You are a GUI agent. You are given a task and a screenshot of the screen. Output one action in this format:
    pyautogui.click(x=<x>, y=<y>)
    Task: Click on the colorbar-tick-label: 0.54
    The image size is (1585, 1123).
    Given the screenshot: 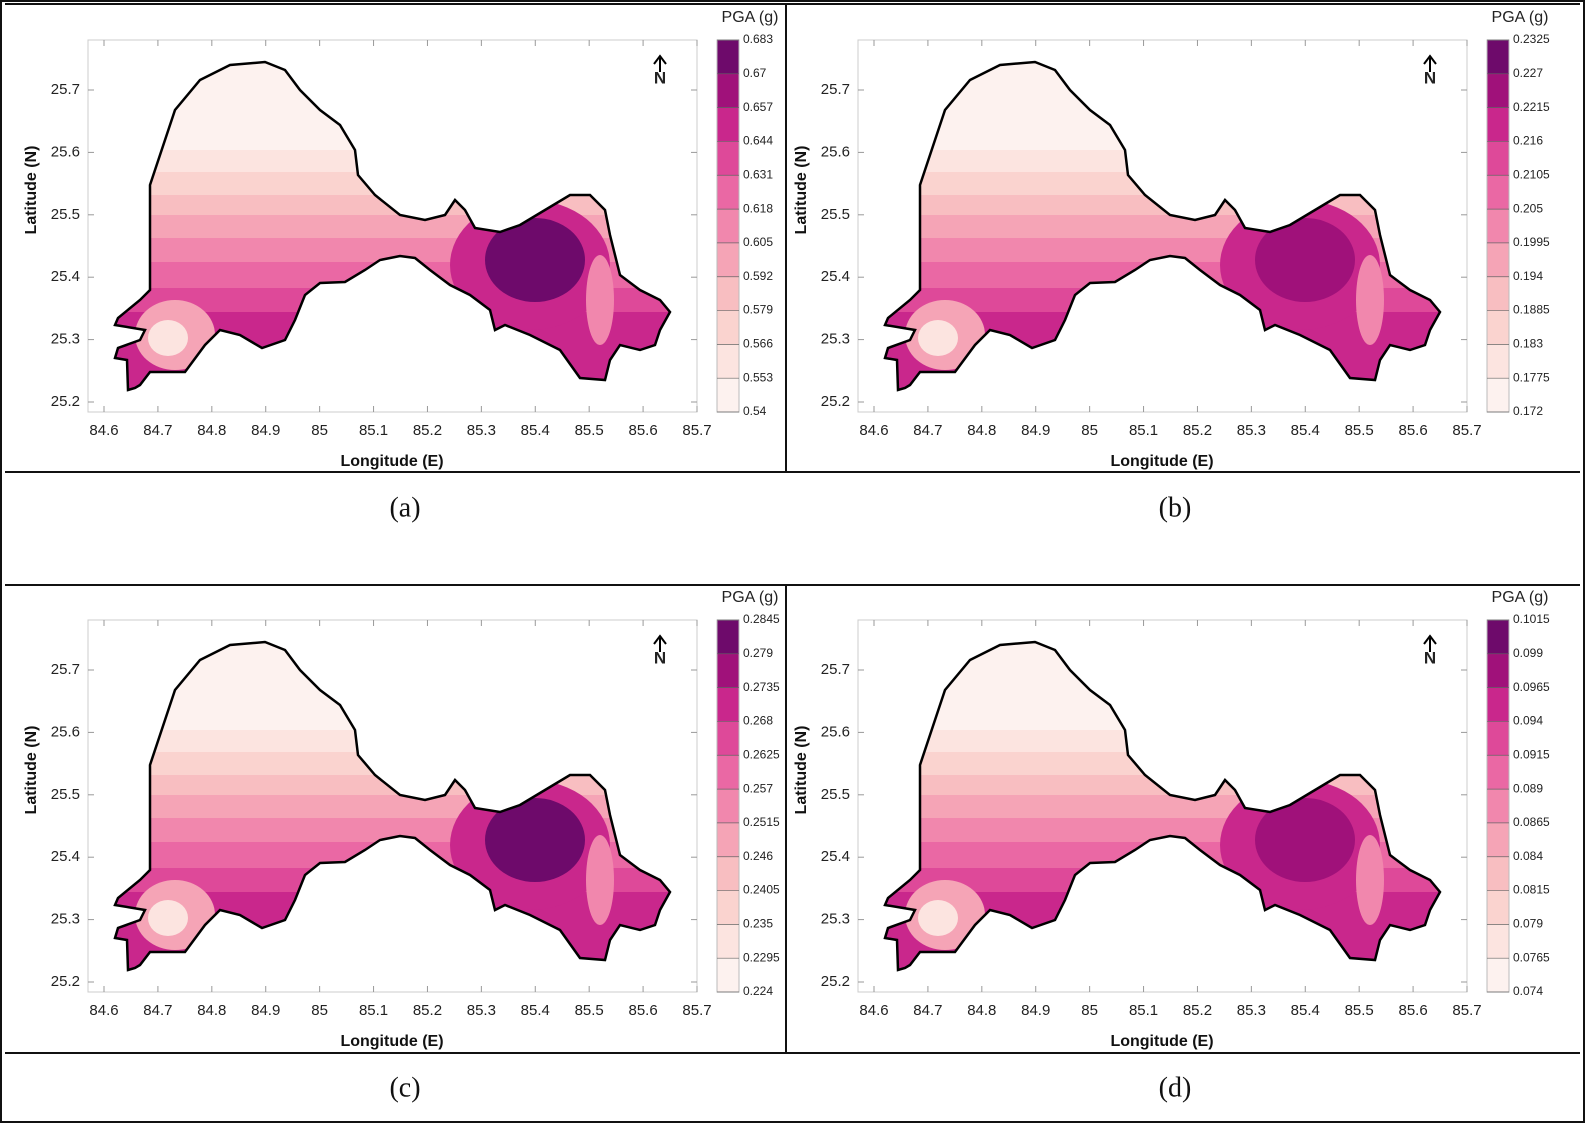 What is the action you would take?
    pyautogui.click(x=755, y=411)
    